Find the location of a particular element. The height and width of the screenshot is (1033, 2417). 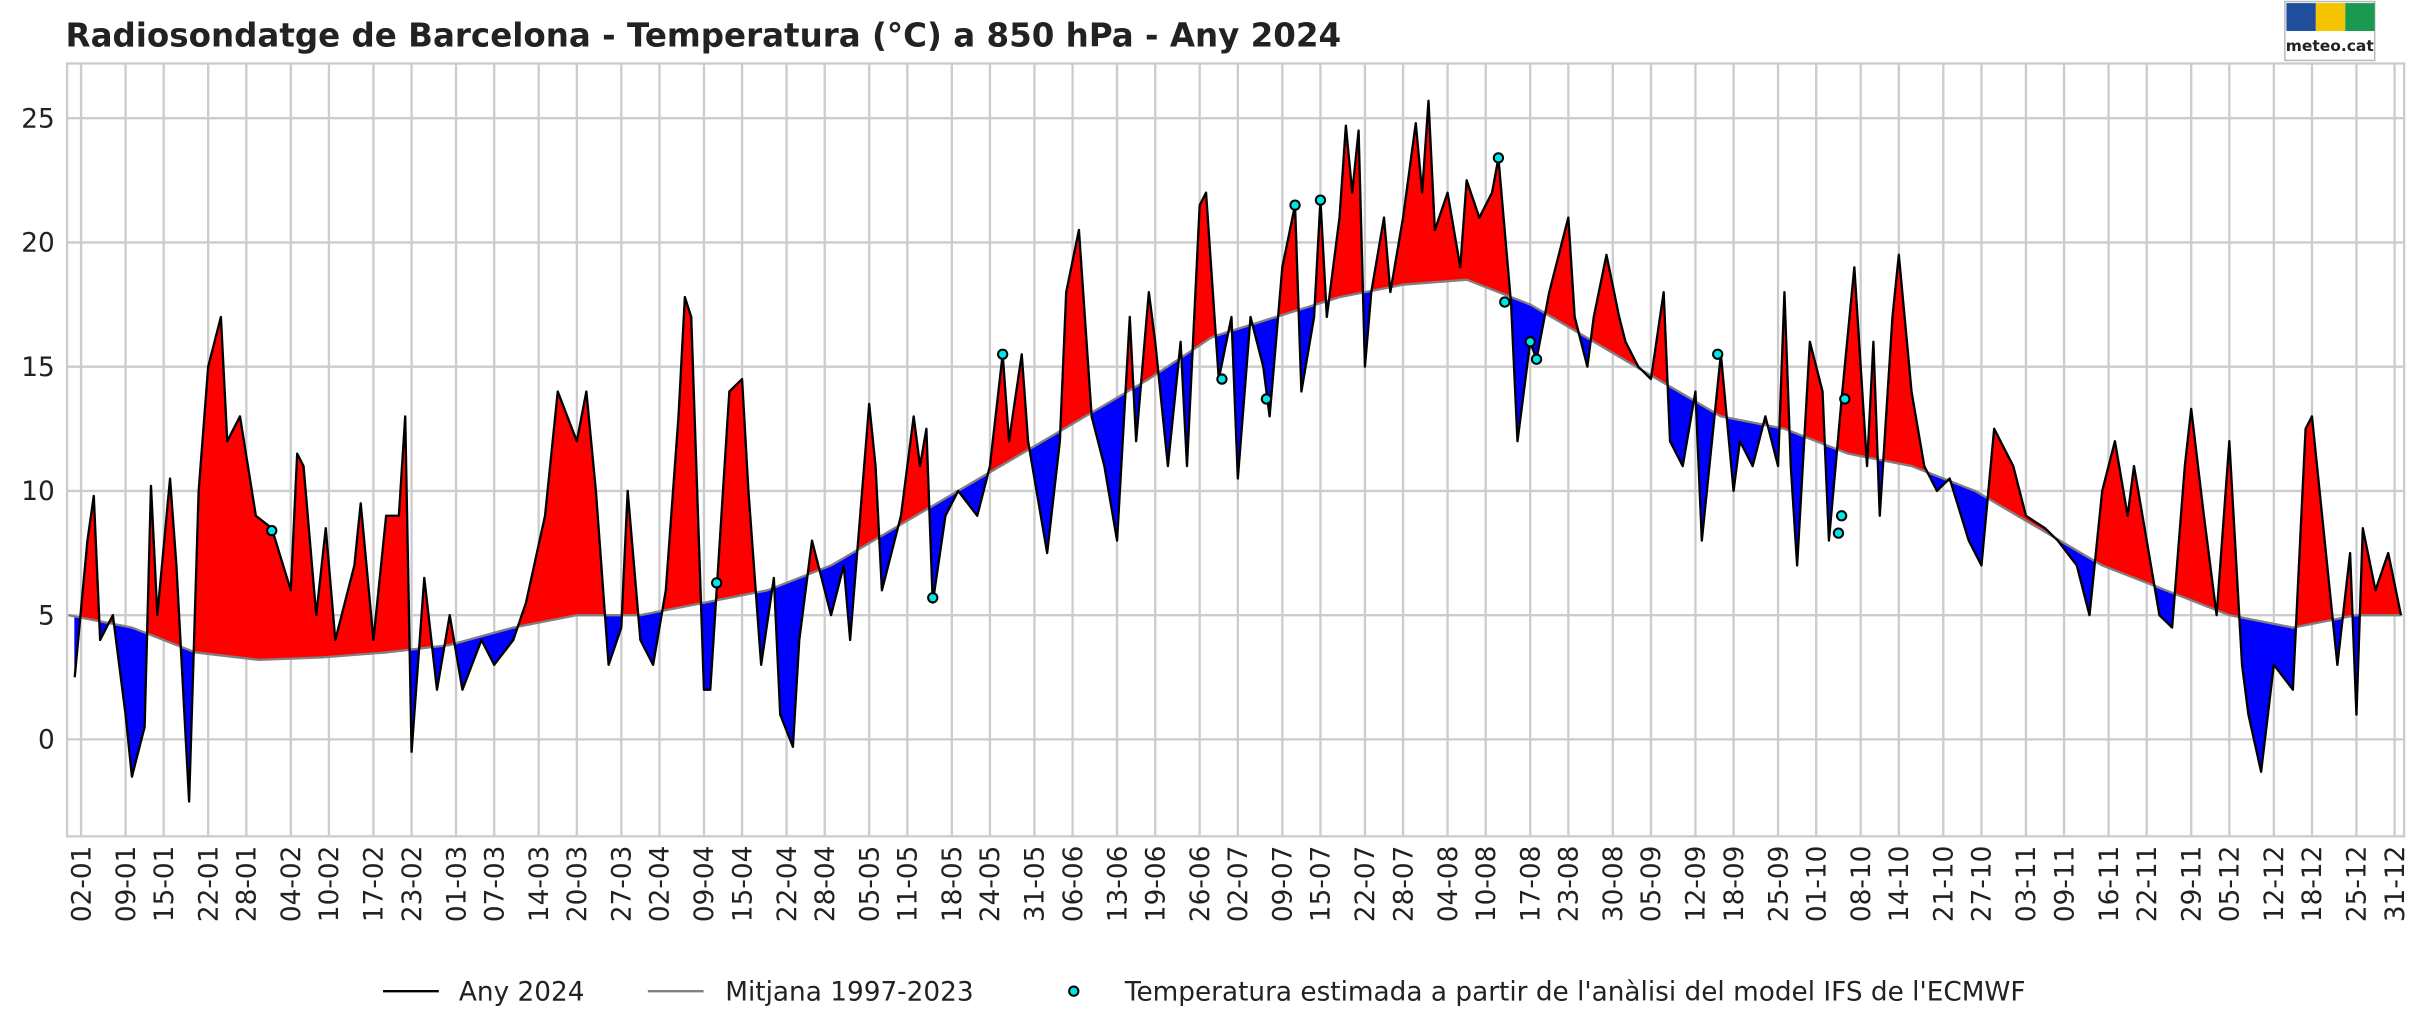

x-tick-label: 21-10 is located at coordinates (1945, 884).